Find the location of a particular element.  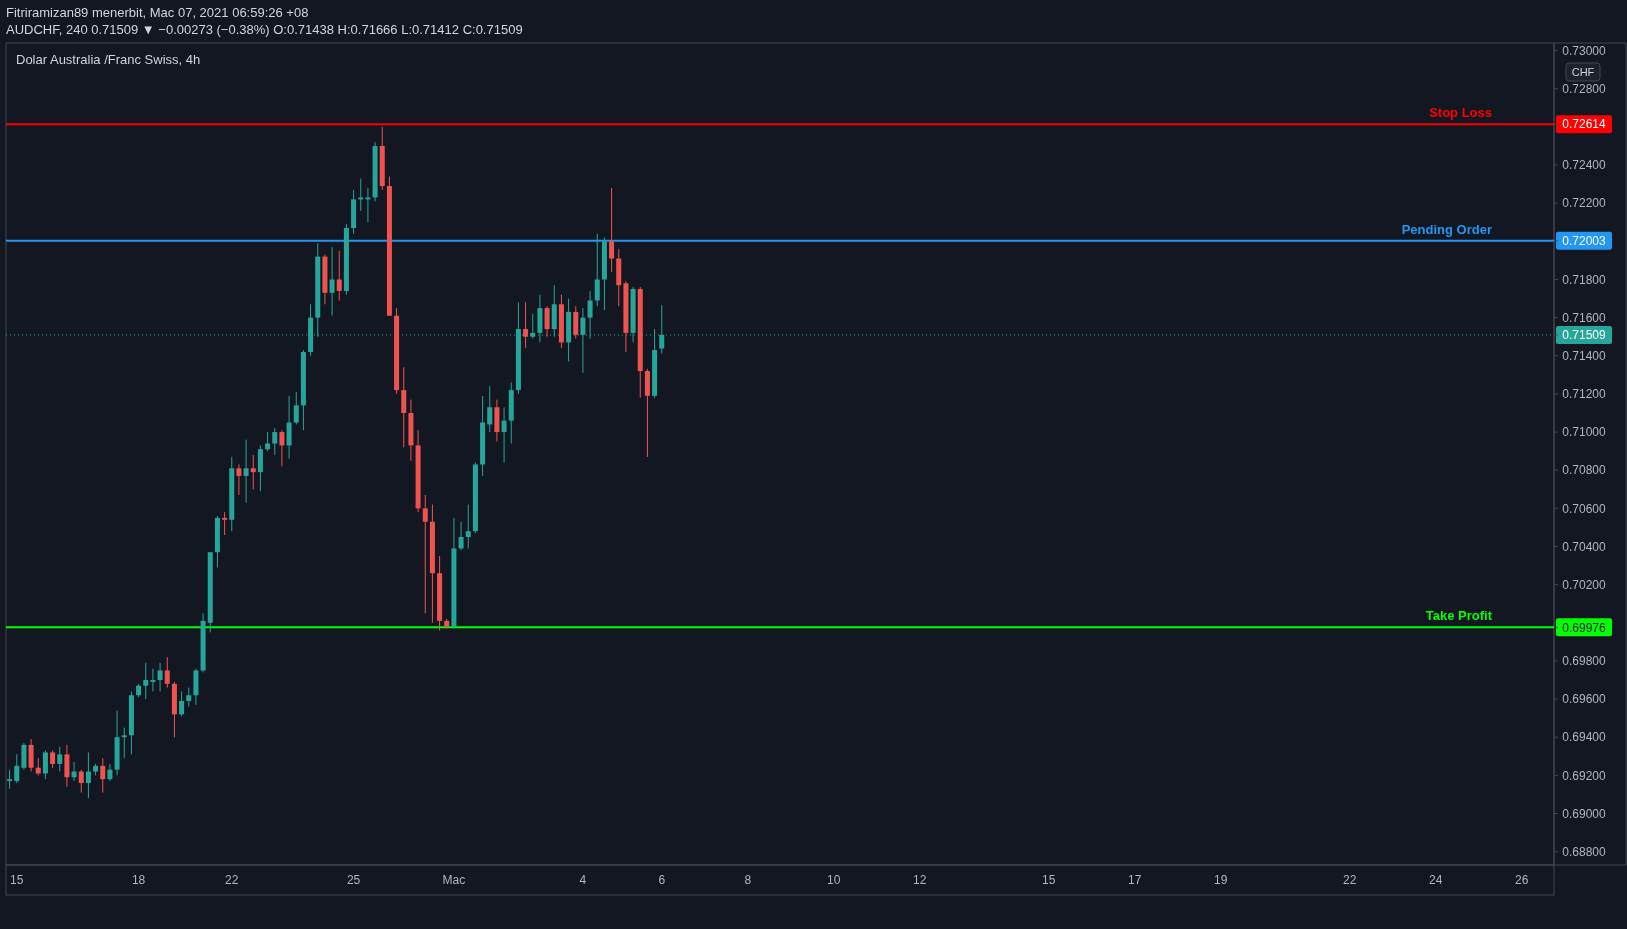

x-tick-label: 26 is located at coordinates (1522, 880).